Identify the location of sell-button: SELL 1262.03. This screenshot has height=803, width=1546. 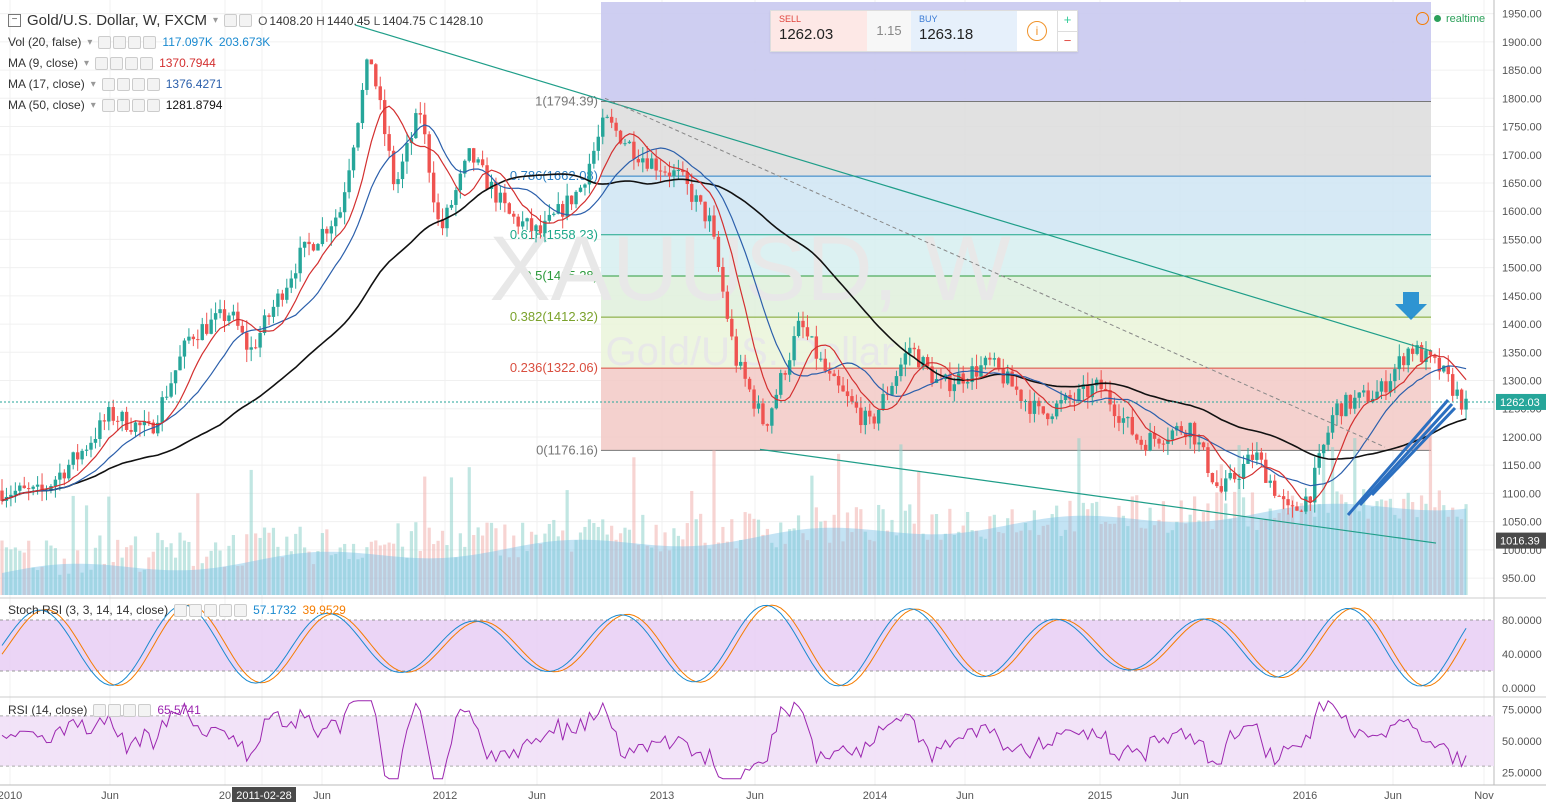
(819, 31).